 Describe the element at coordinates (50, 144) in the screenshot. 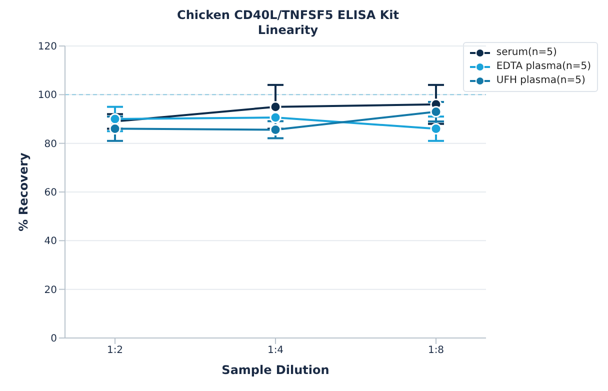

I see `y-tick-label: 80` at that location.